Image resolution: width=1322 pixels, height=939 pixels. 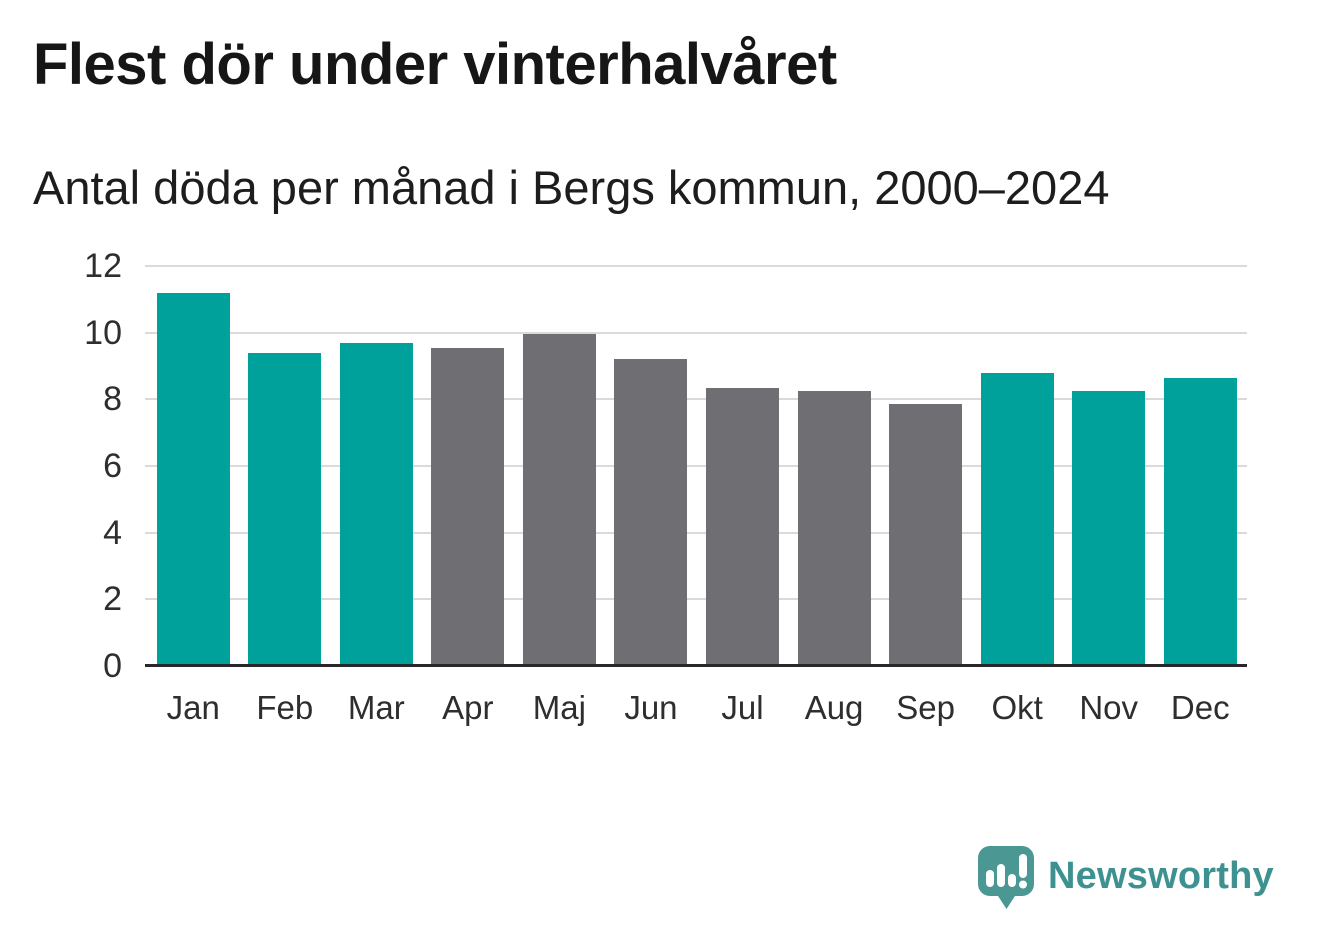 I want to click on x-tick-label-mar: Mar, so click(x=376, y=707).